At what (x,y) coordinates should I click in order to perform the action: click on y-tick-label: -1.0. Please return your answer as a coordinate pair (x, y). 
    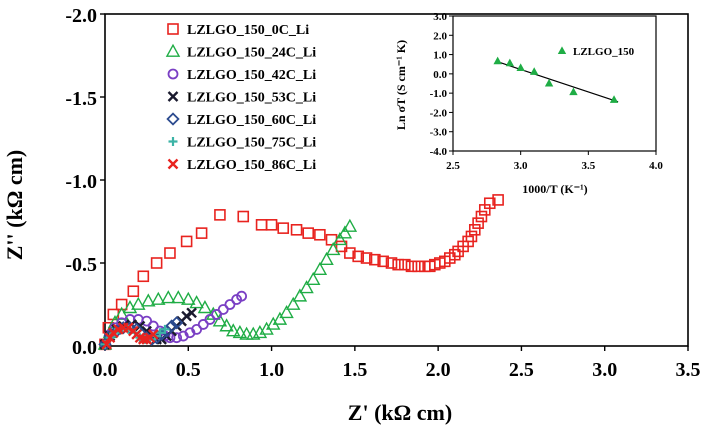
    Looking at the image, I should click on (81, 182).